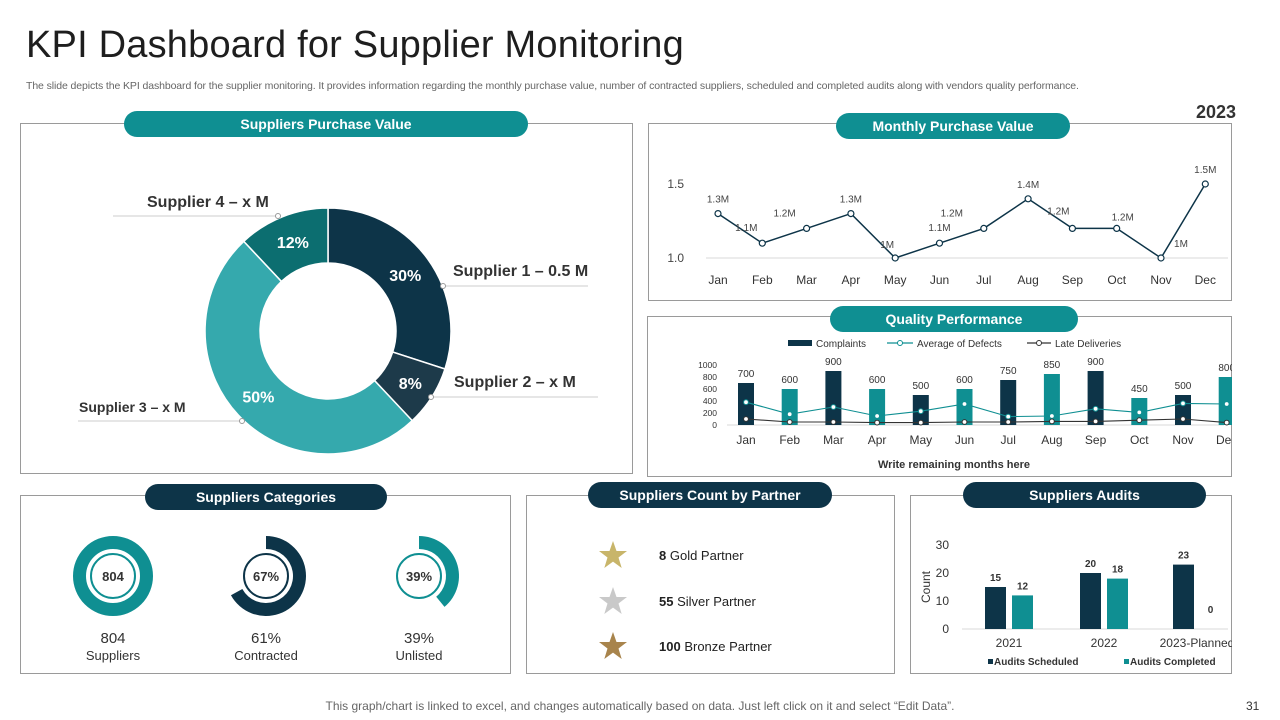  I want to click on line-data-label-may: 1M, so click(887, 245).